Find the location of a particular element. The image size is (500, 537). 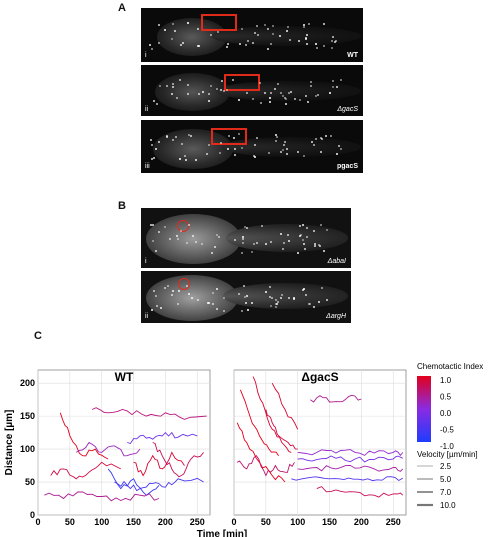

y-axis-label: Distance [µm] is located at coordinates (9, 443).